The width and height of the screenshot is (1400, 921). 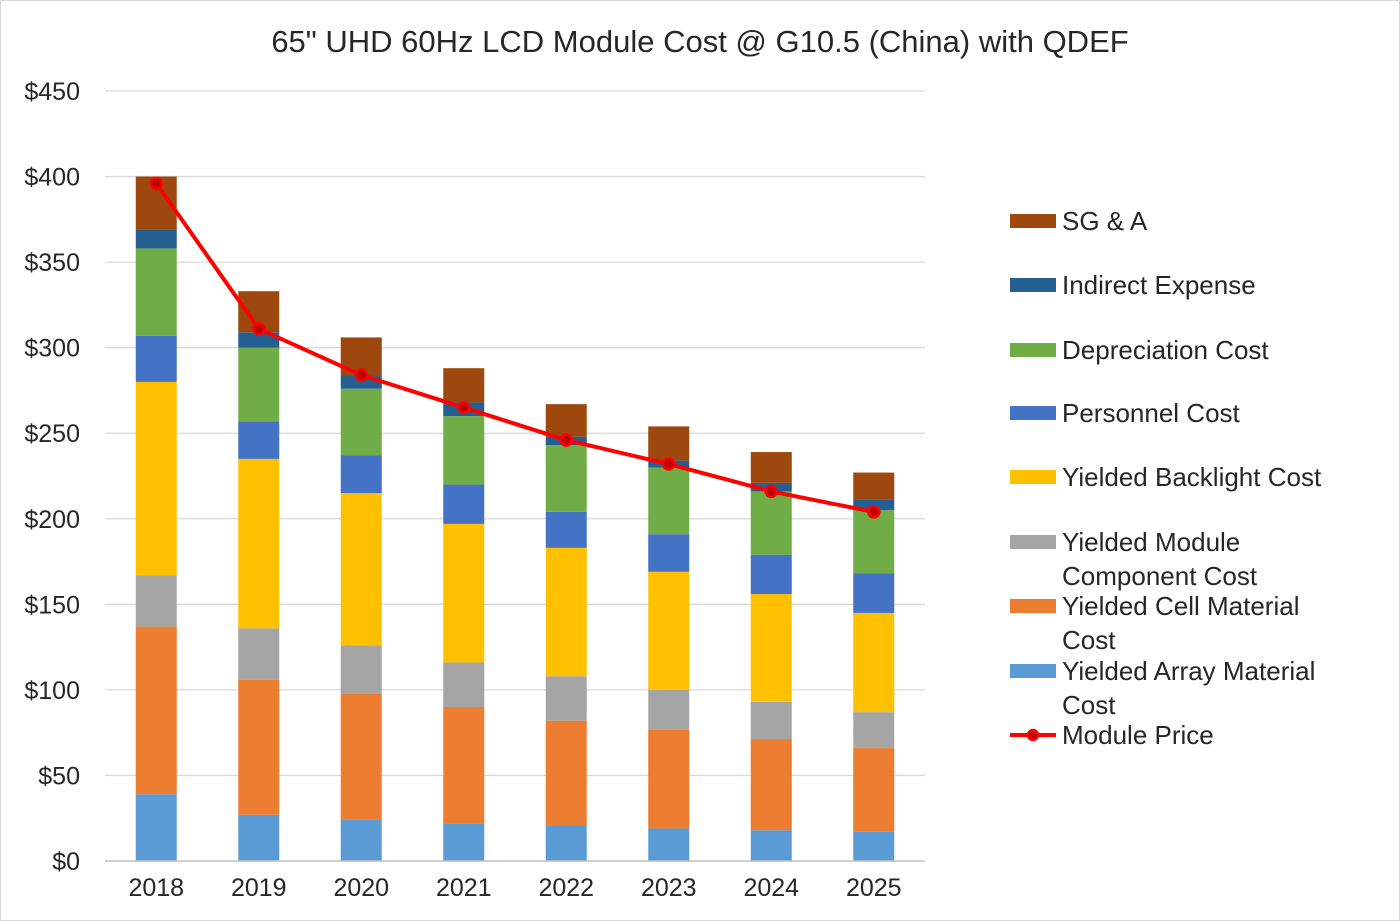 I want to click on bar-yielded-array-material-cost-2024, so click(x=771, y=845).